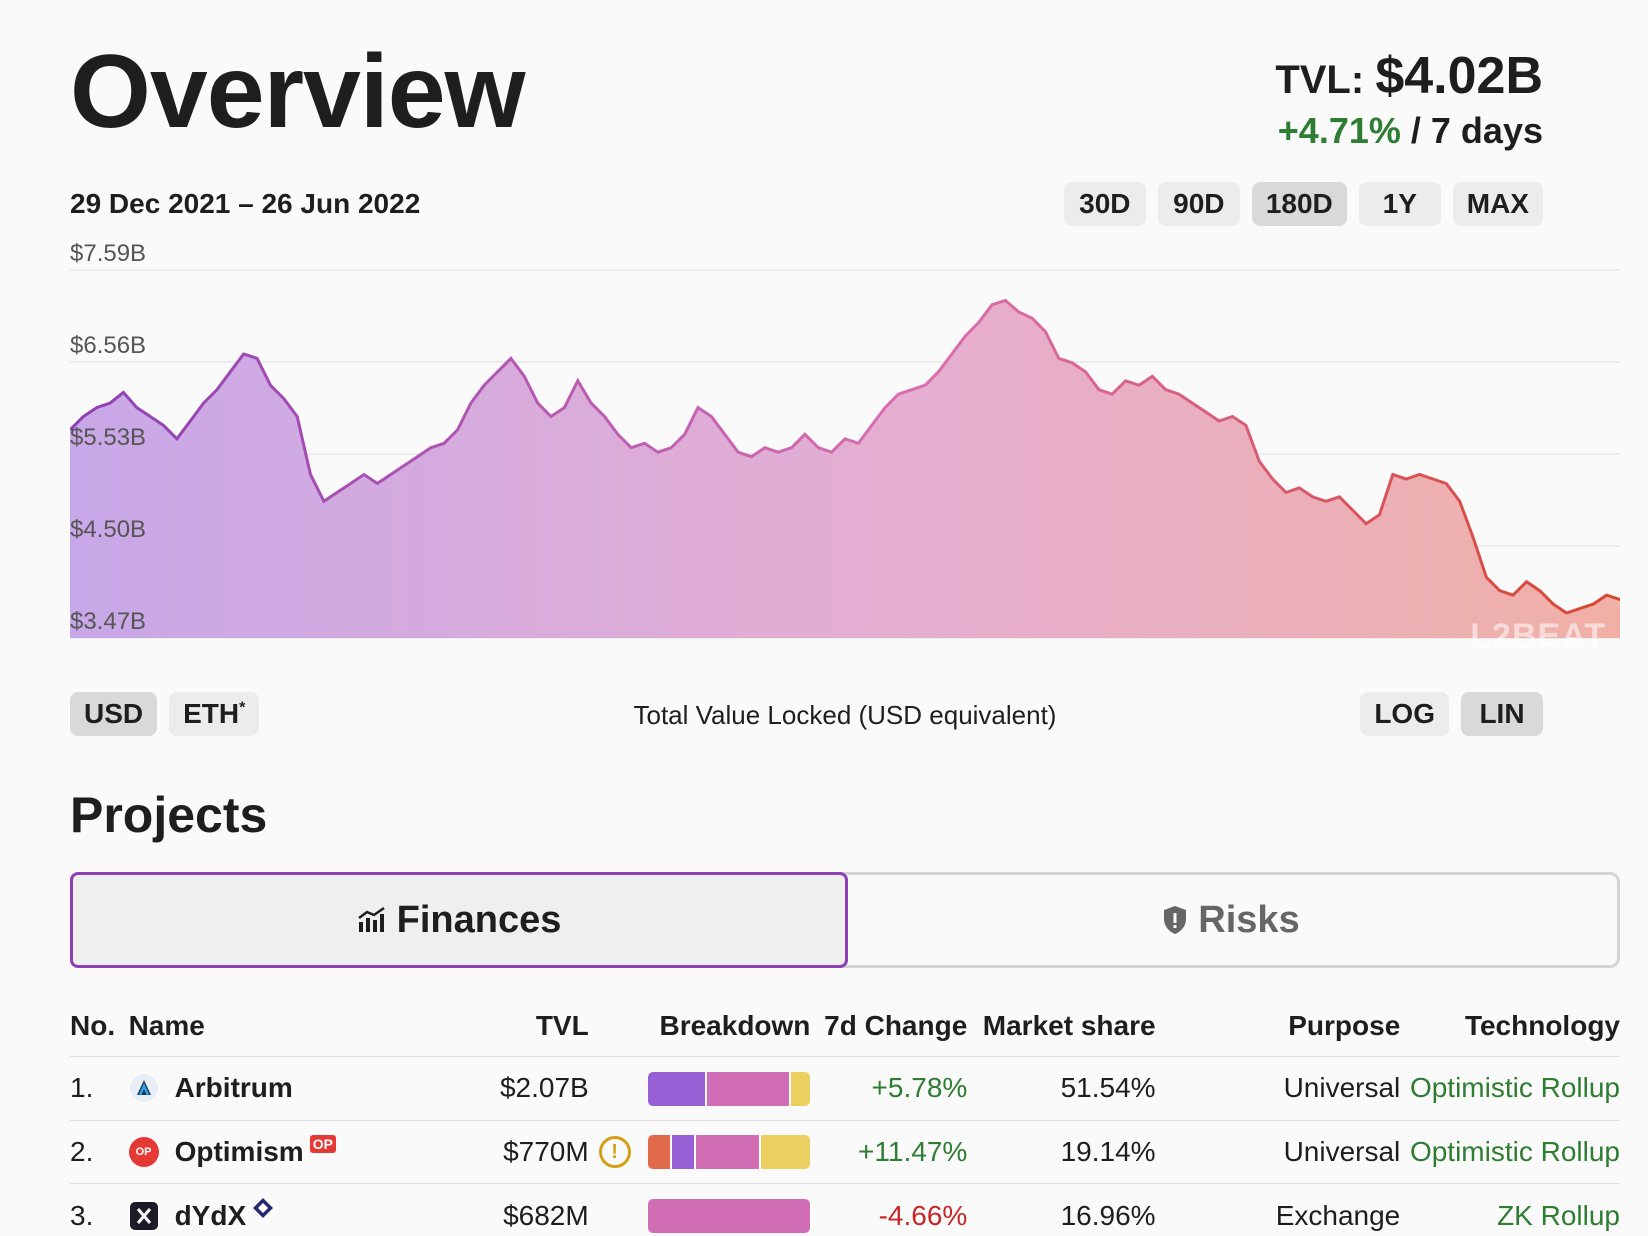  What do you see at coordinates (1497, 204) in the screenshot?
I see `period-max-button: MAX` at bounding box center [1497, 204].